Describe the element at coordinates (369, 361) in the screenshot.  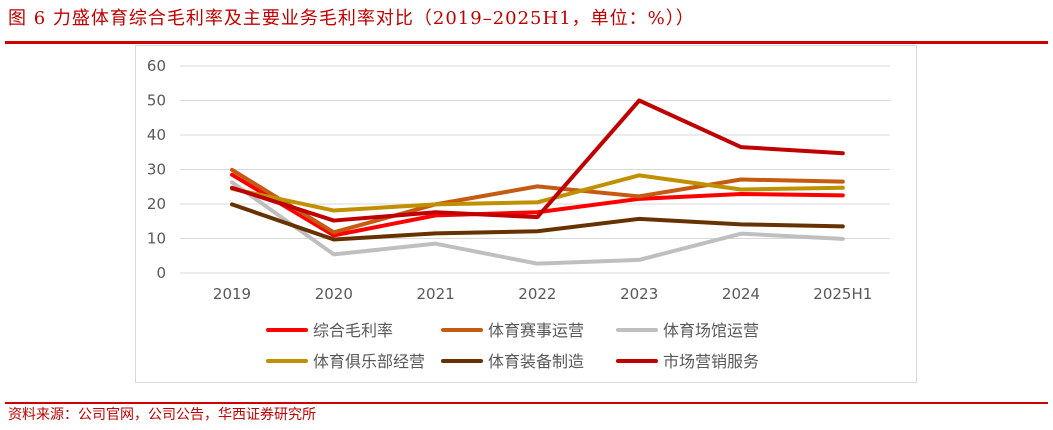
I see `legend-label: 体育俱乐部经营` at that location.